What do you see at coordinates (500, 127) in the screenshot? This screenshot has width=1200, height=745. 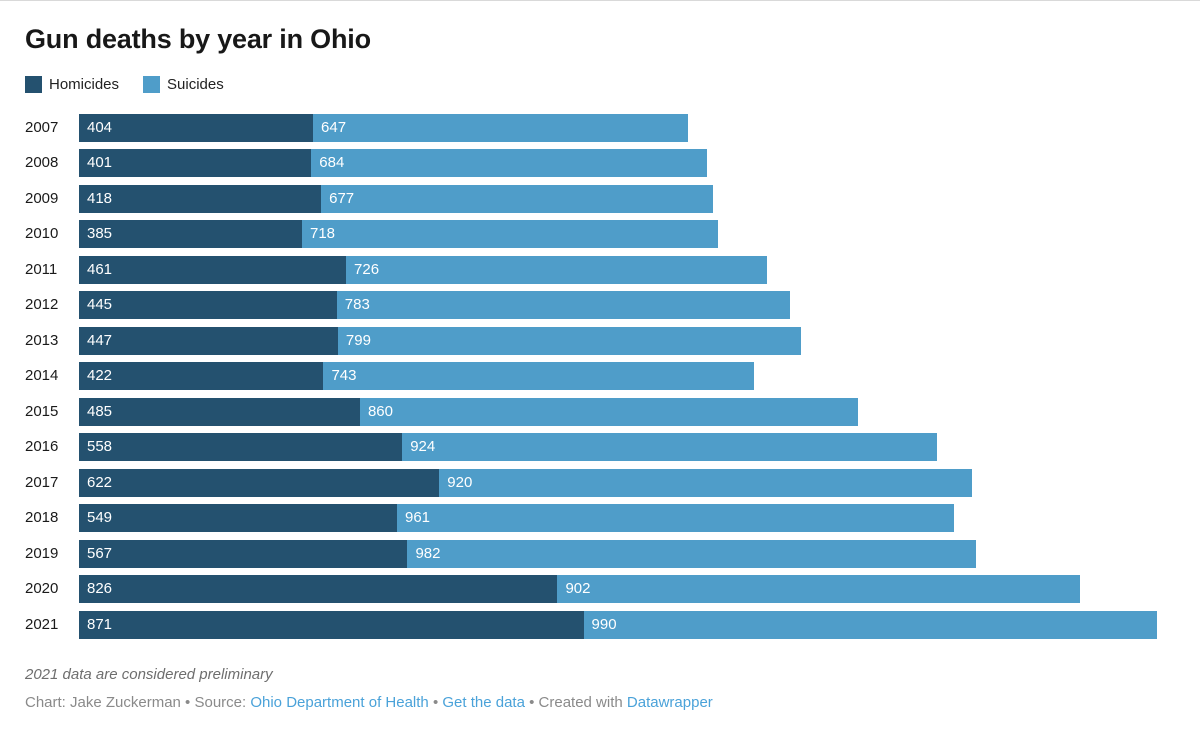 I see `bar-segment-suicides-2007: 647` at bounding box center [500, 127].